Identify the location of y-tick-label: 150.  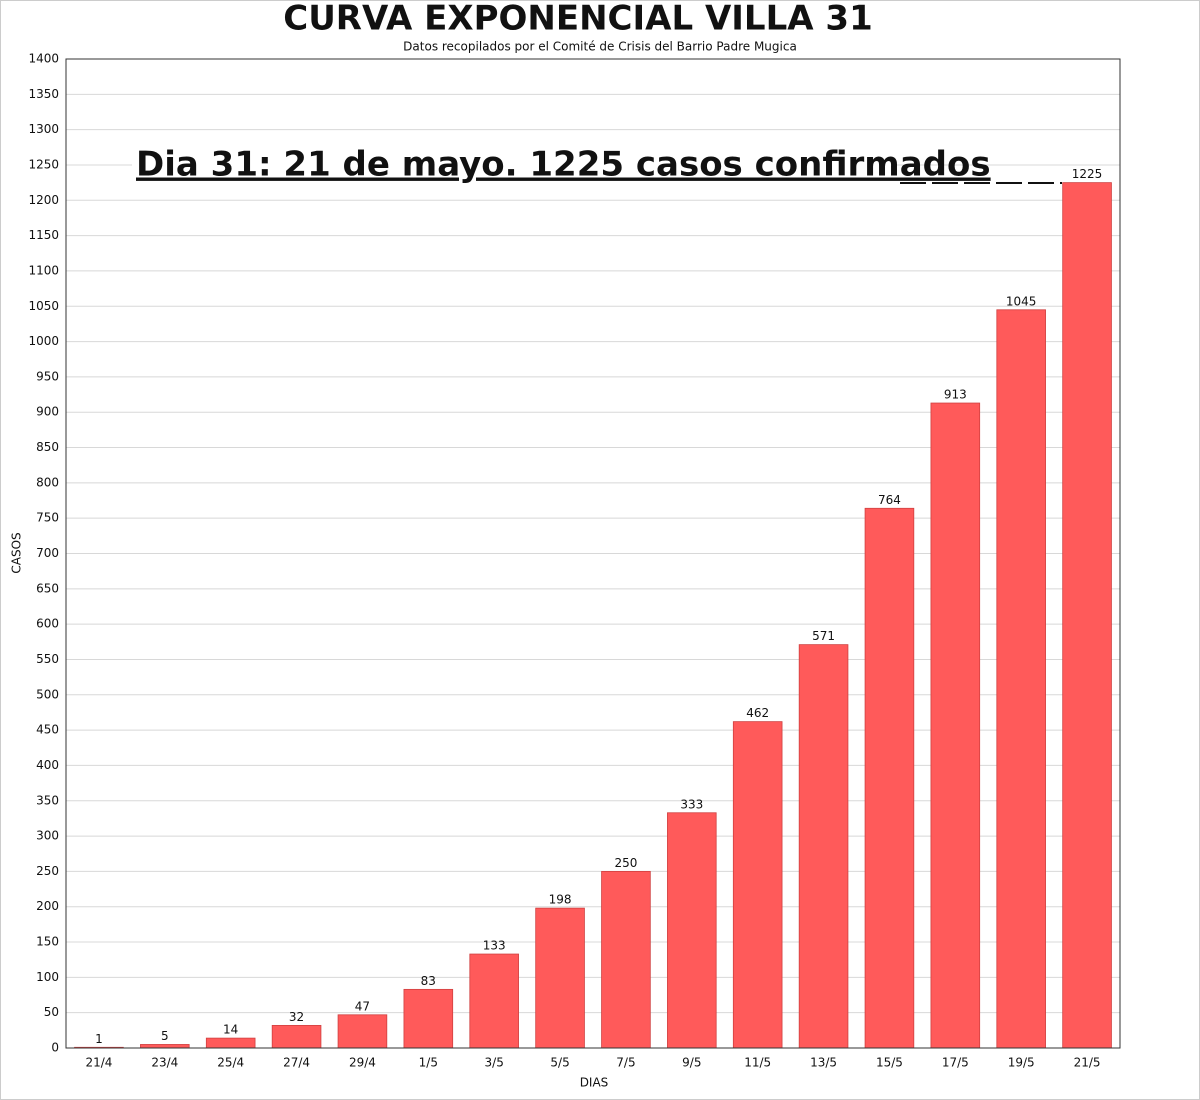
(47, 942).